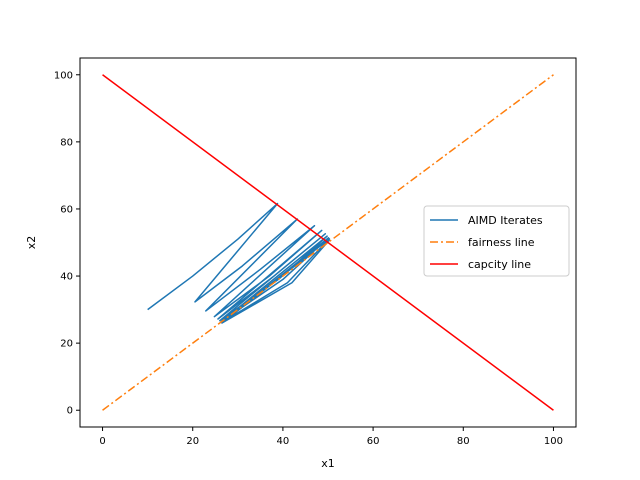 This screenshot has height=480, width=640. Describe the element at coordinates (505, 220) in the screenshot. I see `legend-label-aimd: AIMD Iterates` at that location.